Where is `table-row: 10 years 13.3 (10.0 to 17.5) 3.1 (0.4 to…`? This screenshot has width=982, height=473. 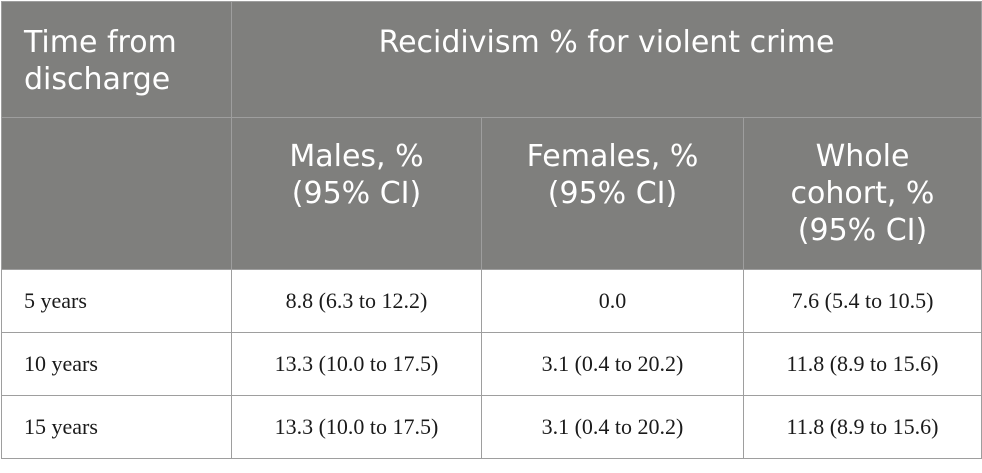
table-row: 10 years 13.3 (10.0 to 17.5) 3.1 (0.4 to… is located at coordinates (491, 364).